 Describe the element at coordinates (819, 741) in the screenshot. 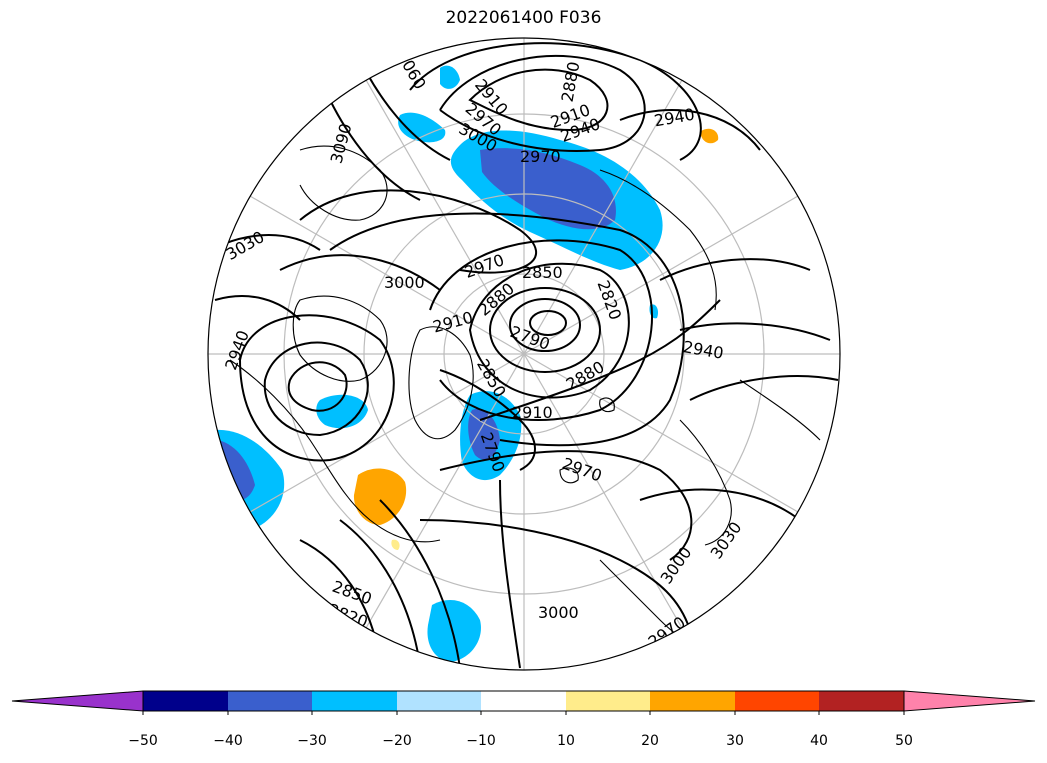

I see `colorbar-tick-label: 40` at that location.